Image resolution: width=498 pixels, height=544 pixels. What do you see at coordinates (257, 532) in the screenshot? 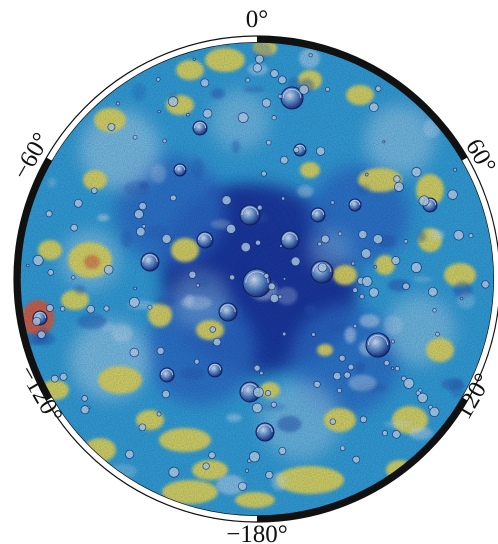
I see `longitude-label-180: −180°` at bounding box center [257, 532].